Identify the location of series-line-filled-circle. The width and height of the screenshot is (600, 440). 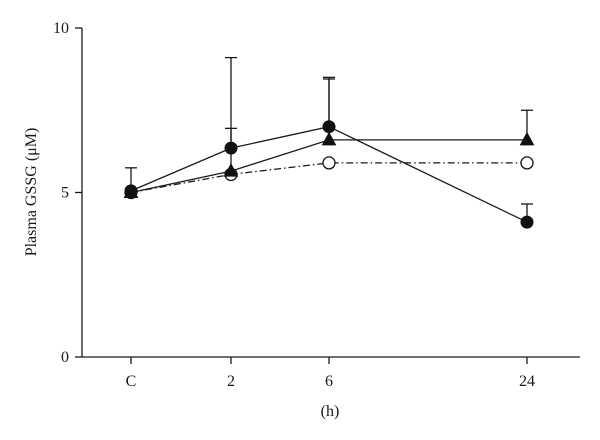
(329, 174).